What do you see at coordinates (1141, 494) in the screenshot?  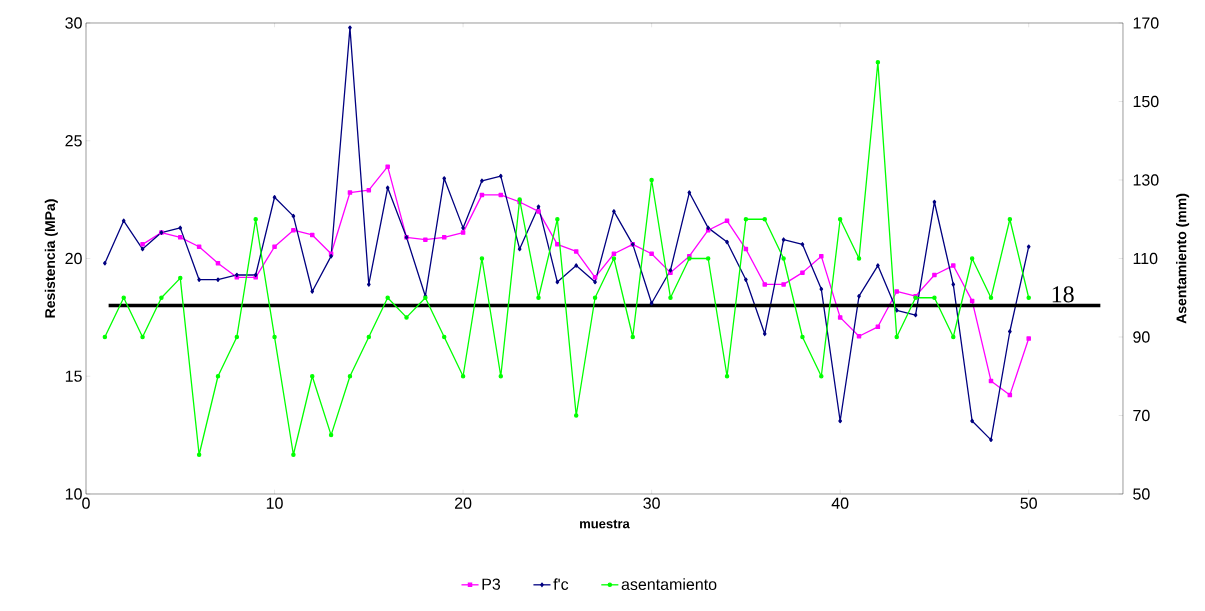 I see `y2-tick-label: 50` at bounding box center [1141, 494].